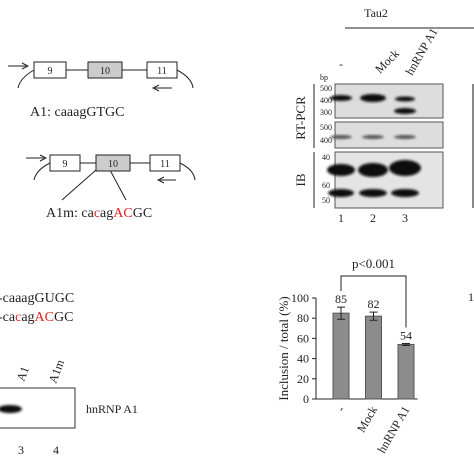 This screenshot has width=474, height=474. I want to click on size-label: 40, so click(326, 157).